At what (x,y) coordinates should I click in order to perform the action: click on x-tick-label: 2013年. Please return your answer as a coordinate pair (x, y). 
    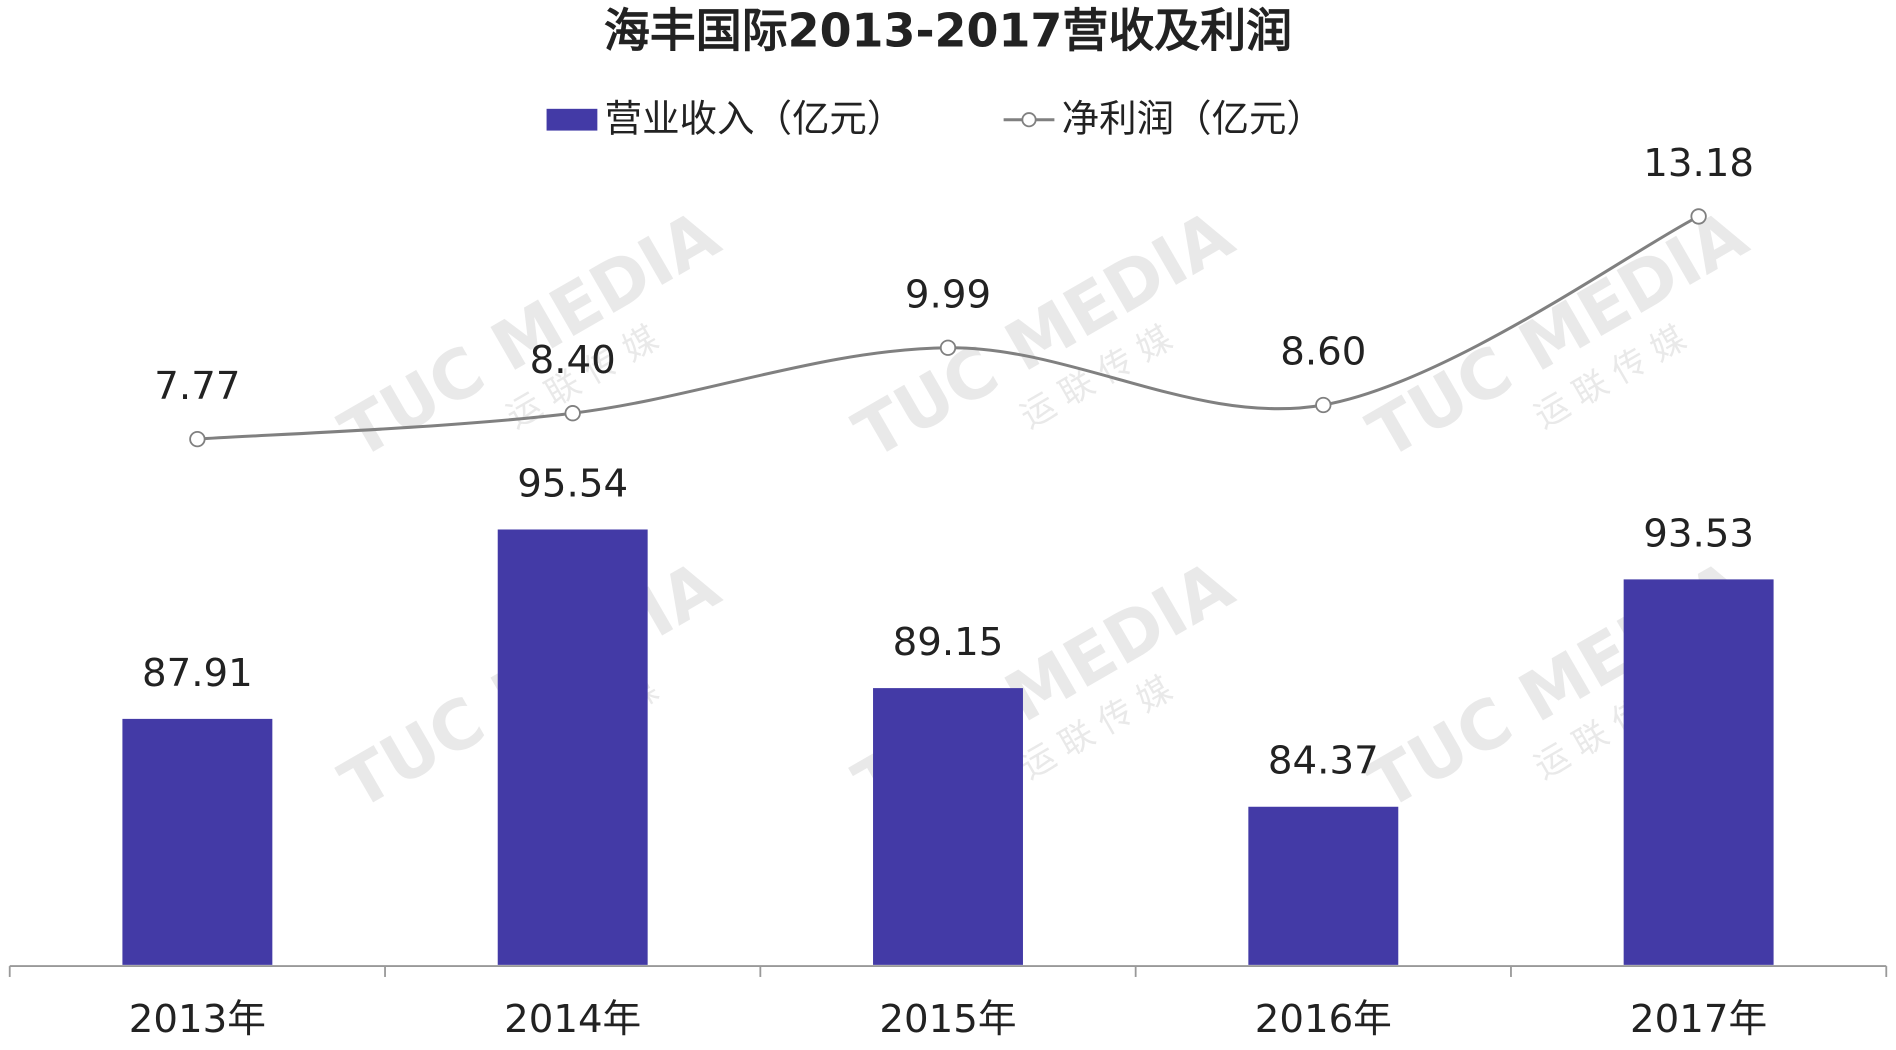
    Looking at the image, I should click on (197, 1019).